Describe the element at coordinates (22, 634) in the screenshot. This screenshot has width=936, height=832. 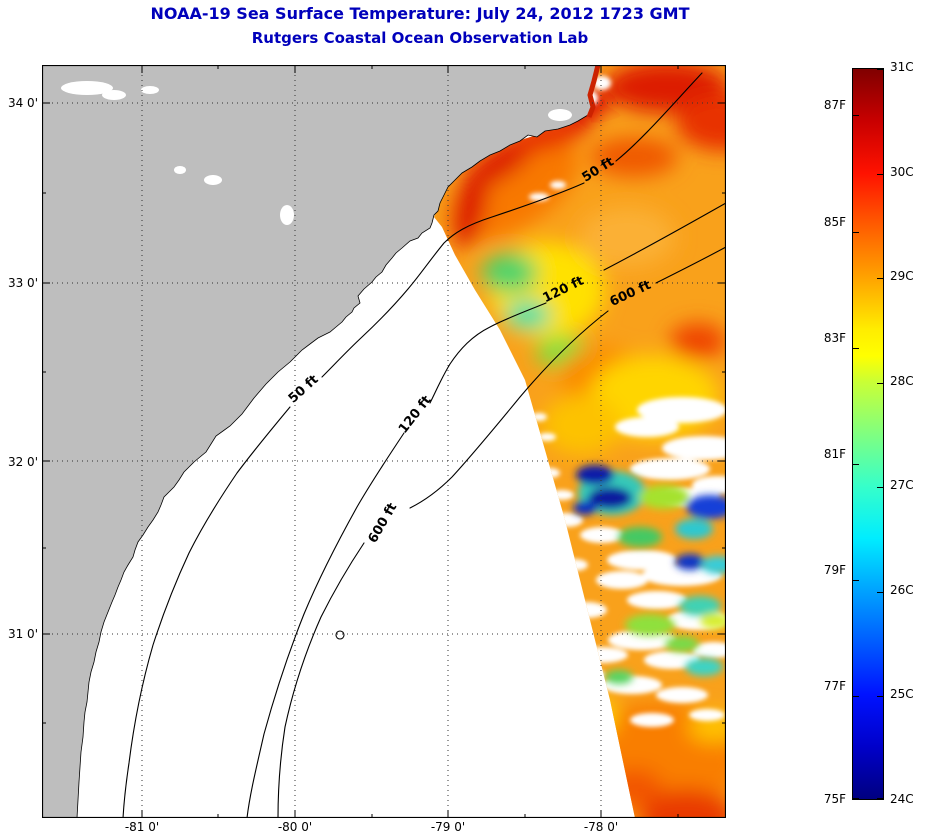
I see `y-tick-label: 31 0'` at that location.